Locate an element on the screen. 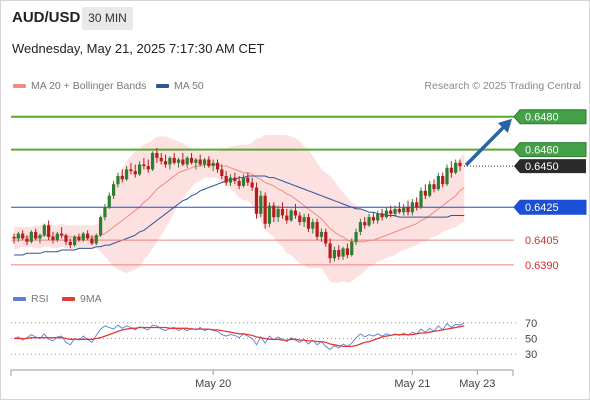 The height and width of the screenshot is (400, 590). legend-ma50-label: MA 50 is located at coordinates (189, 86).